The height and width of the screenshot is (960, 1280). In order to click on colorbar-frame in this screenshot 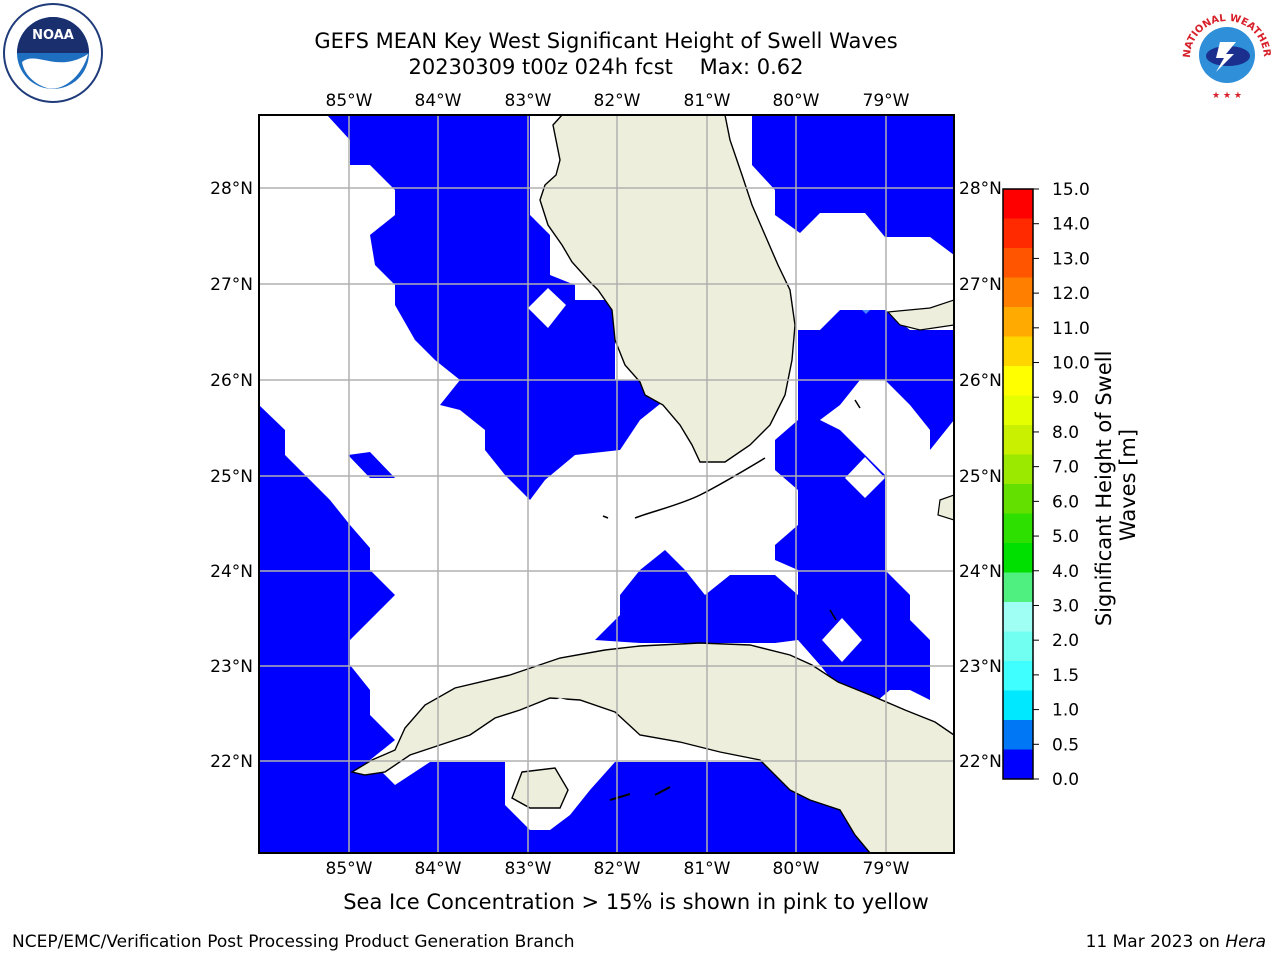, I will do `click(1018, 484)`.